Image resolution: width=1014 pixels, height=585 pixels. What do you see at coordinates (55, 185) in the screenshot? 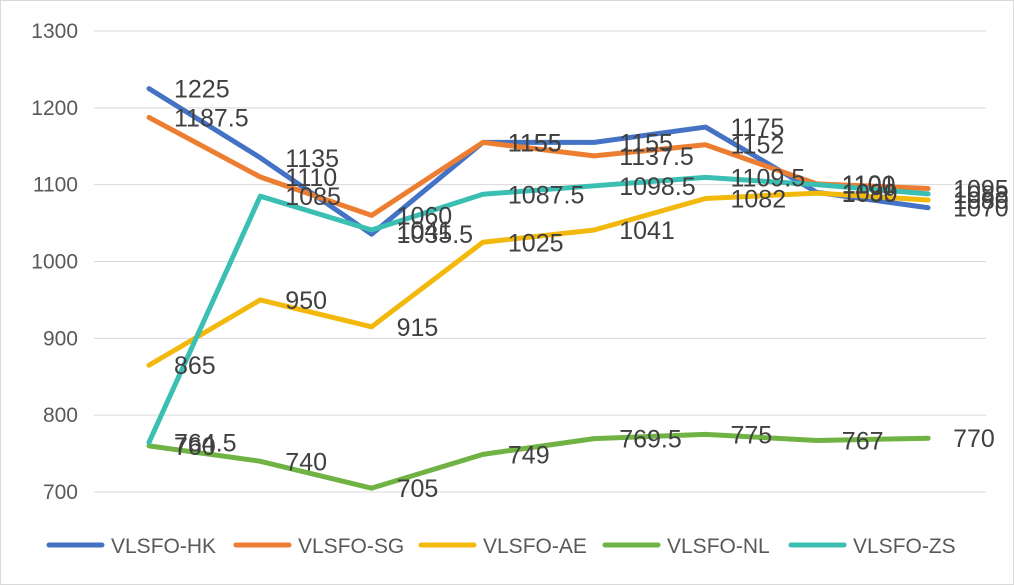
I see `y-tick-label: 1100` at bounding box center [55, 185].